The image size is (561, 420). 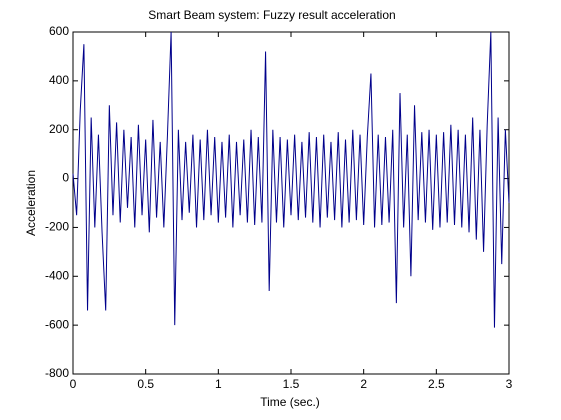 I want to click on y-tick-label: 0, so click(x=65, y=178).